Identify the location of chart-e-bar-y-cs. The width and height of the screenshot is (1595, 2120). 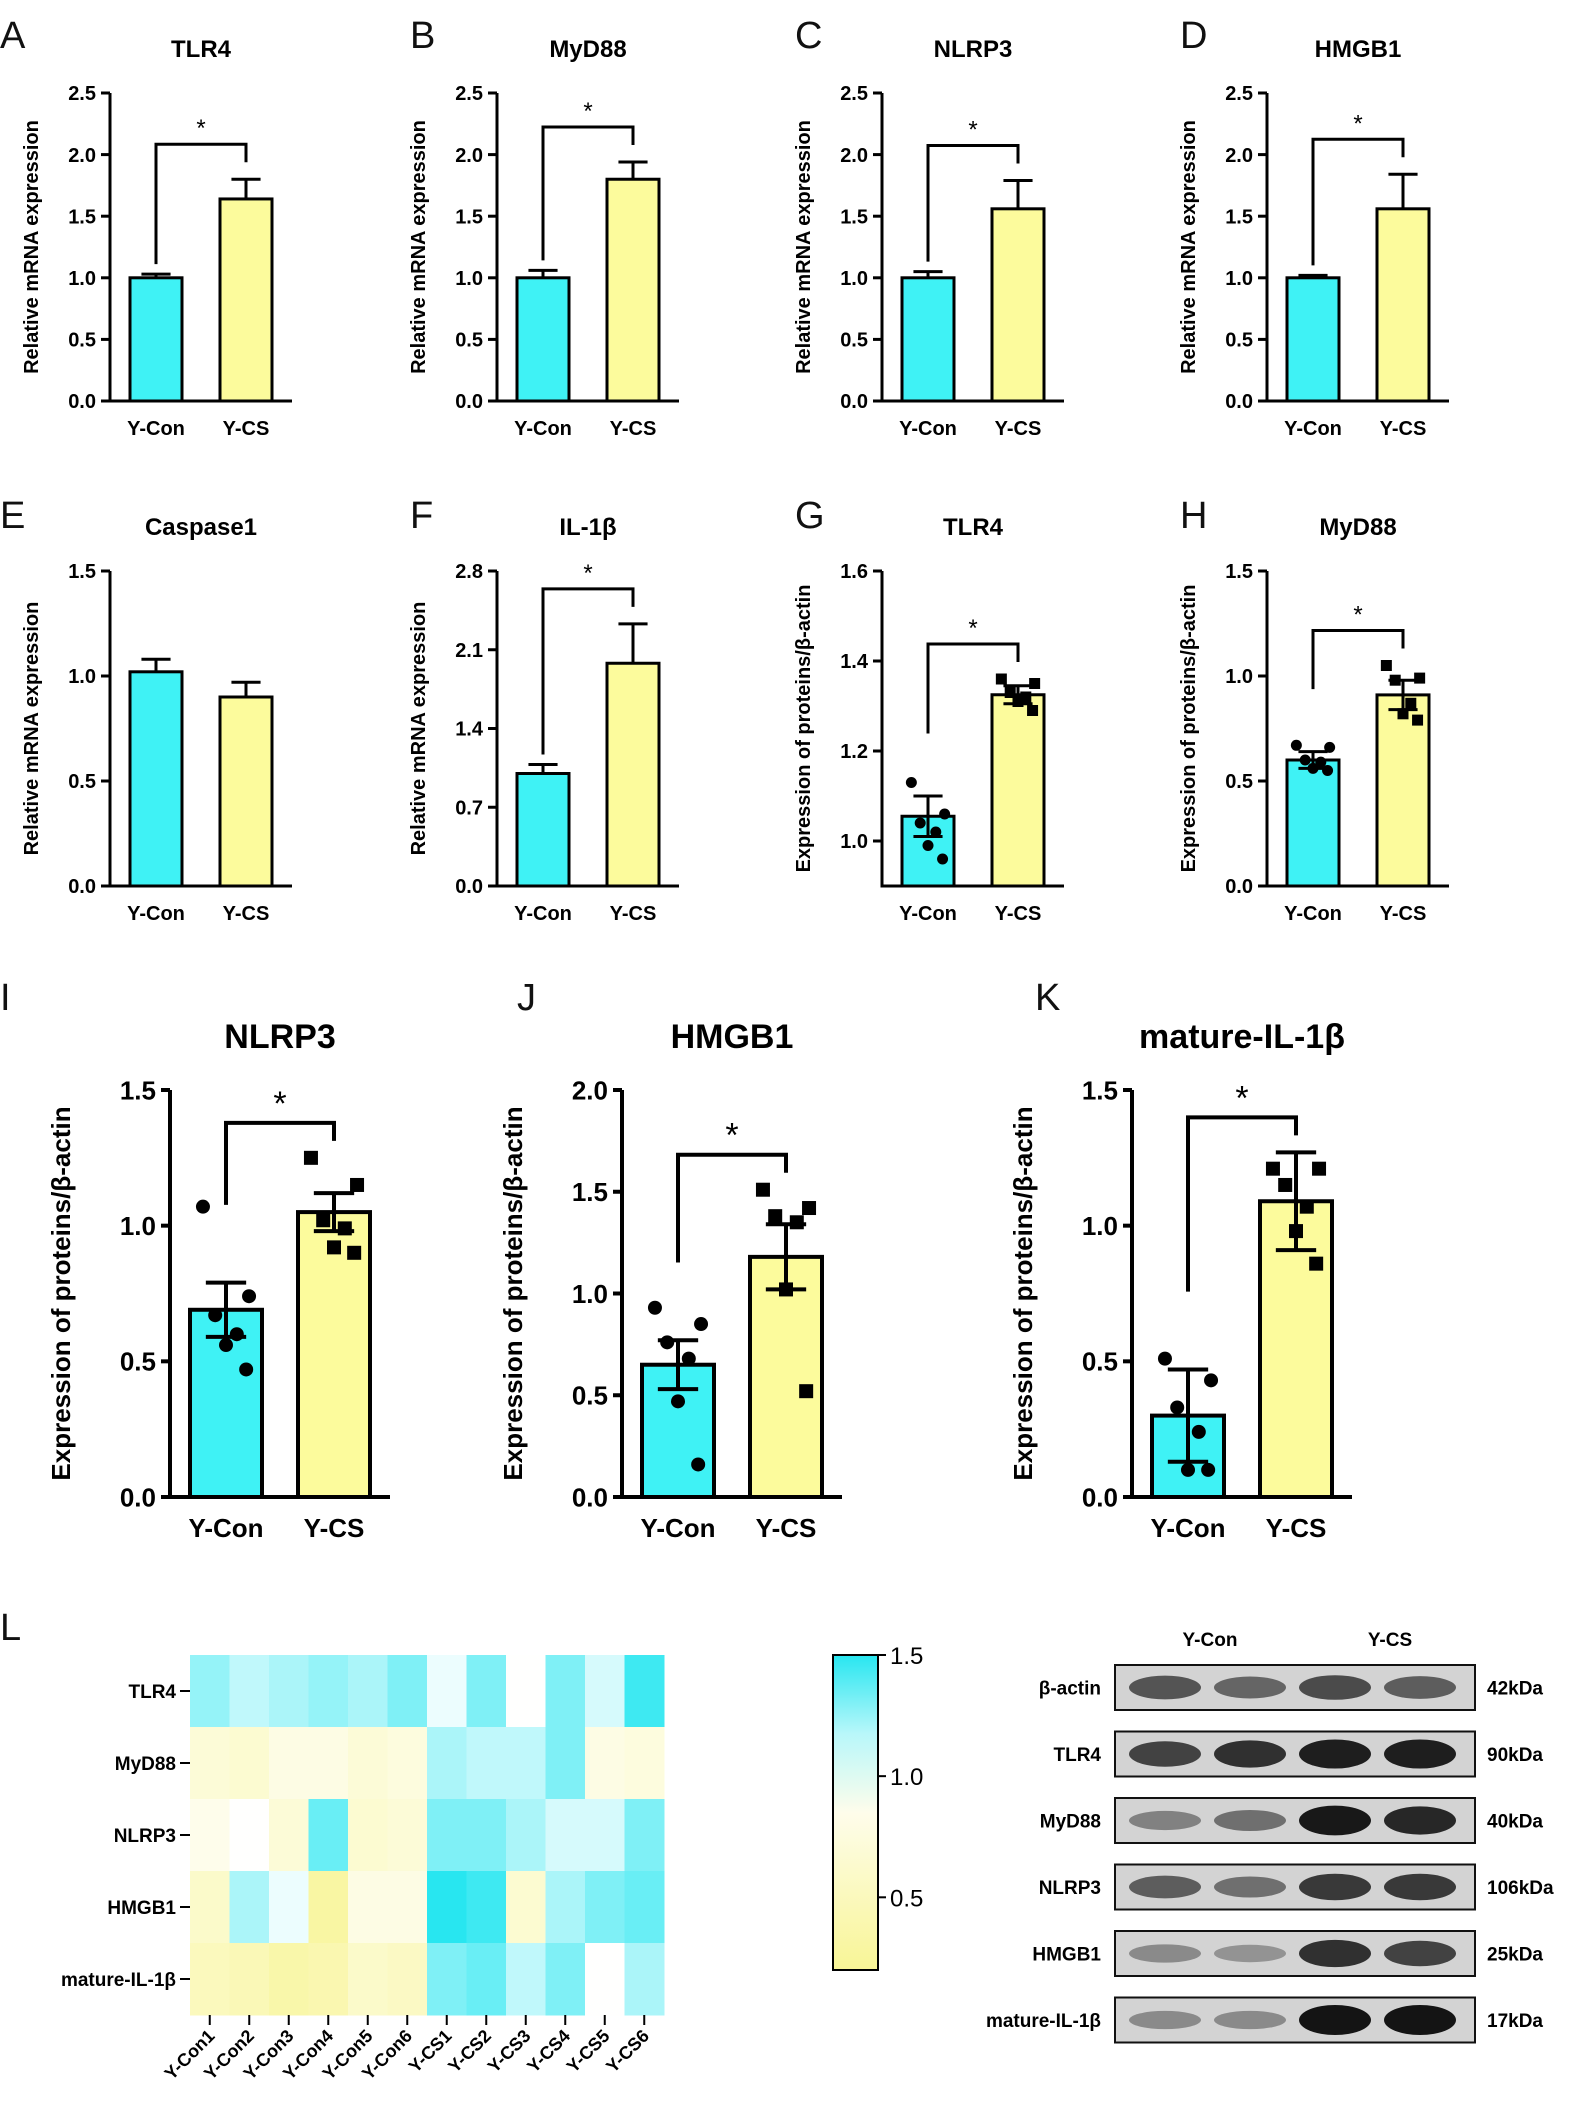
(246, 791).